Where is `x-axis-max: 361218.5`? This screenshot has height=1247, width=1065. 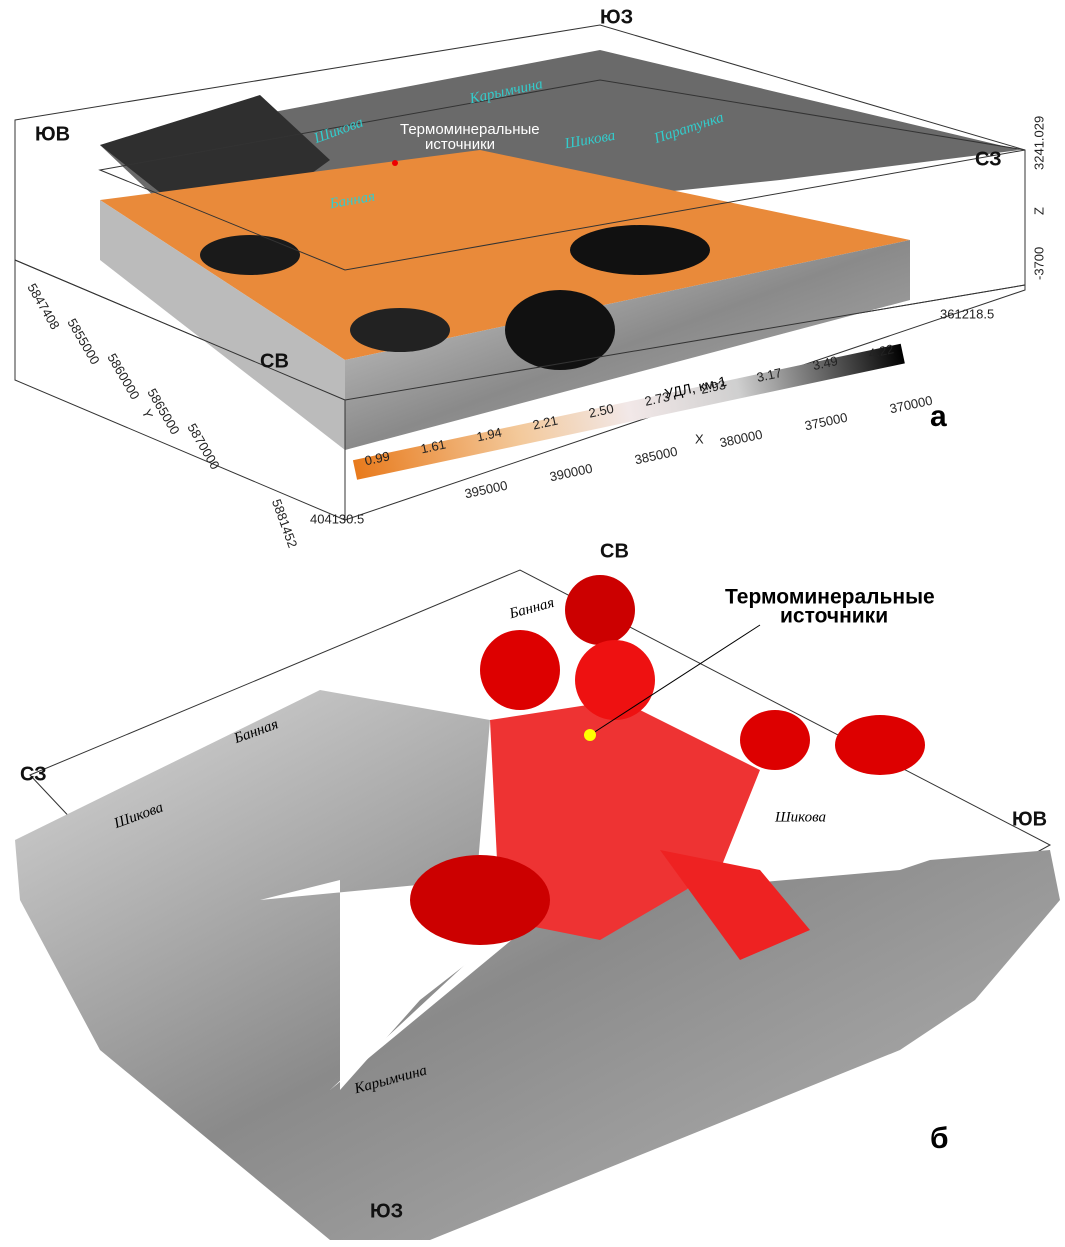 x-axis-max: 361218.5 is located at coordinates (967, 313).